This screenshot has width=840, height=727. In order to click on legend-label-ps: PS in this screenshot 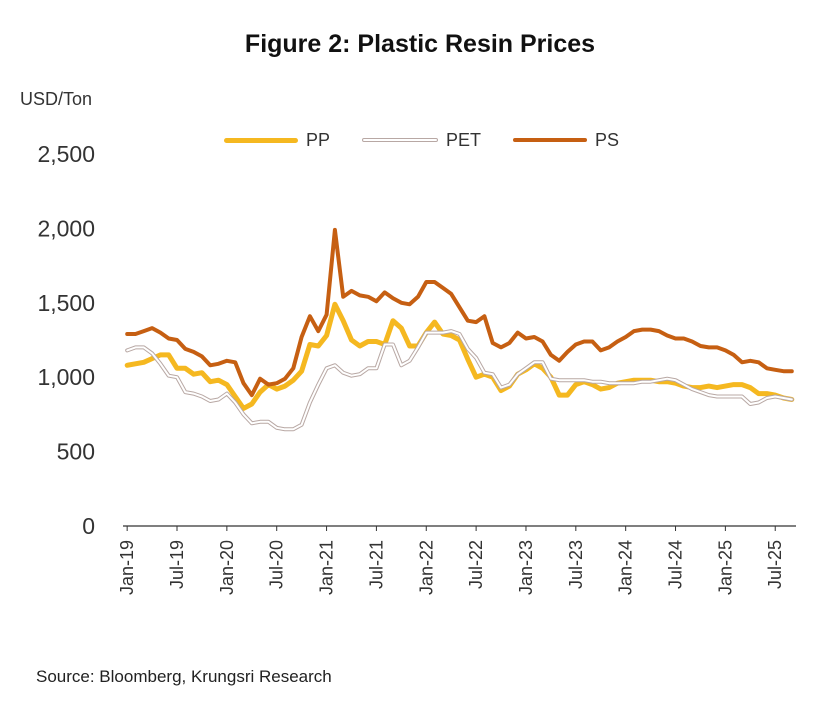, I will do `click(607, 139)`.